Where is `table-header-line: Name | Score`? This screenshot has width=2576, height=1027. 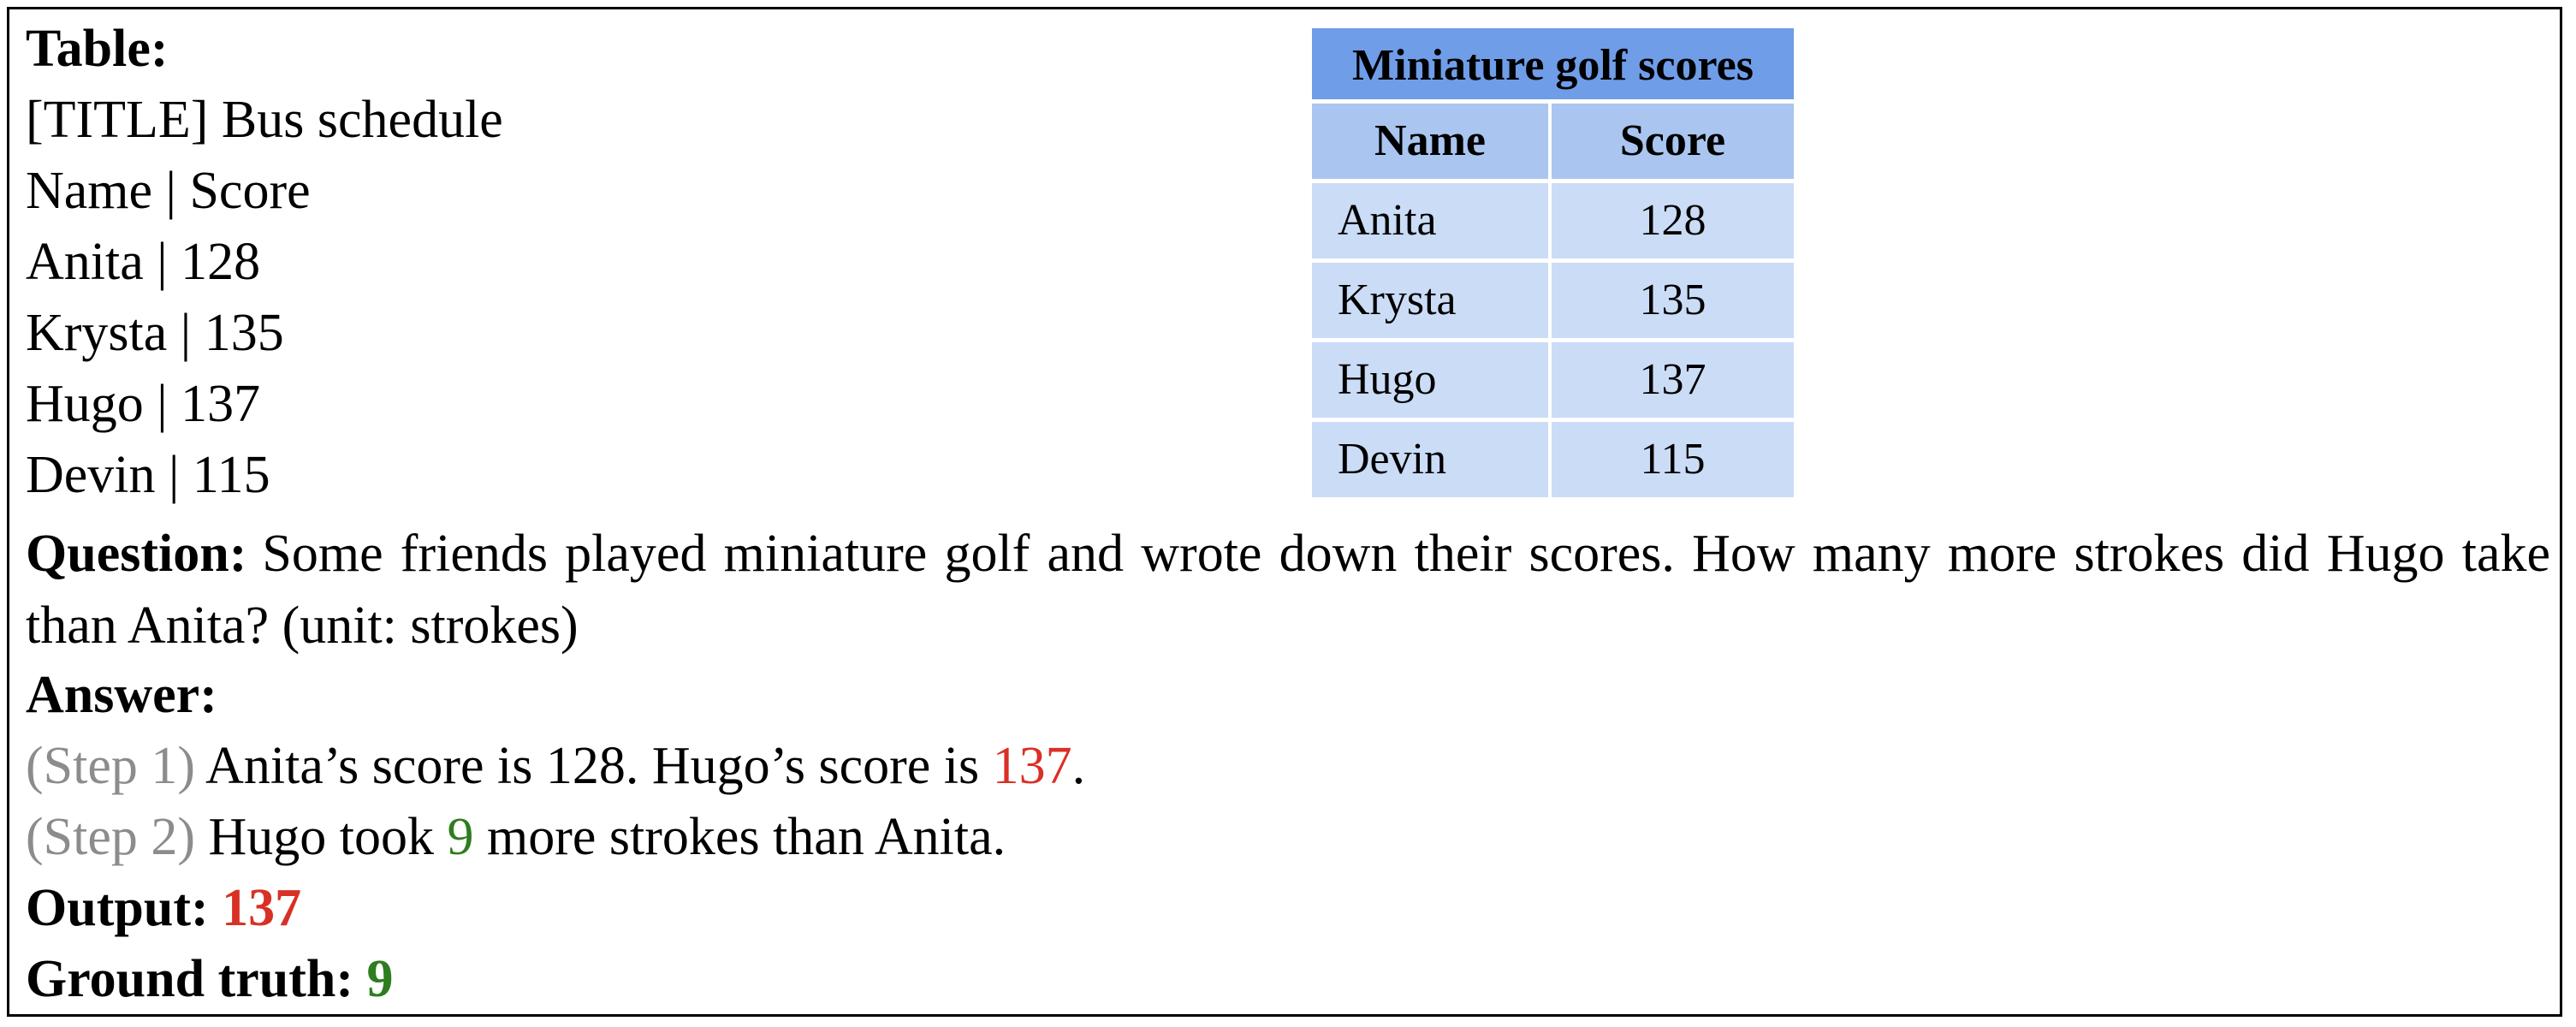
table-header-line: Name | Score is located at coordinates (168, 191).